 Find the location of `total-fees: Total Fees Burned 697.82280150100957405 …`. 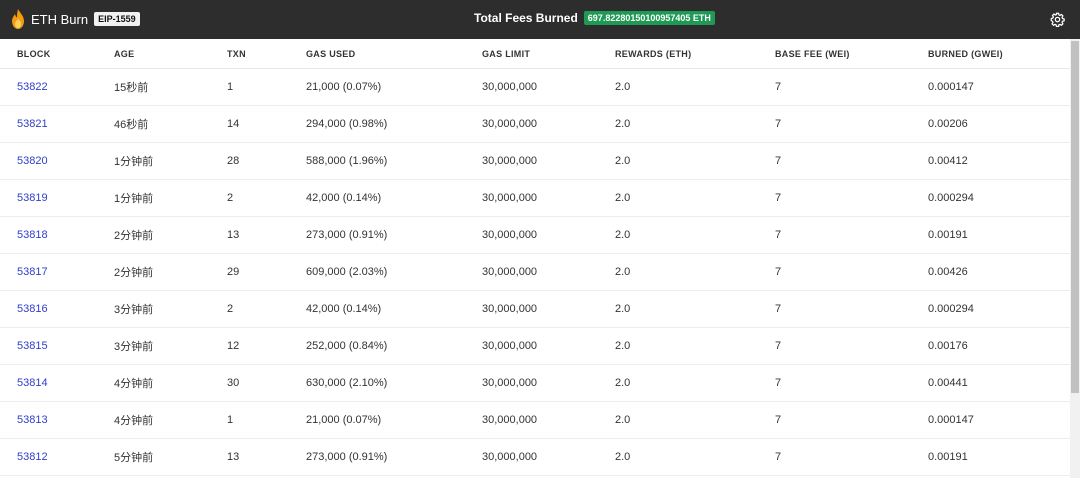

total-fees: Total Fees Burned 697.82280150100957405 … is located at coordinates (594, 18).